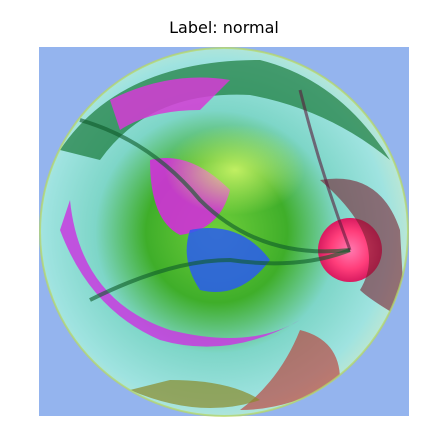 The height and width of the screenshot is (444, 424). Describe the element at coordinates (224, 27) in the screenshot. I see `image-title: Label: normal` at that location.